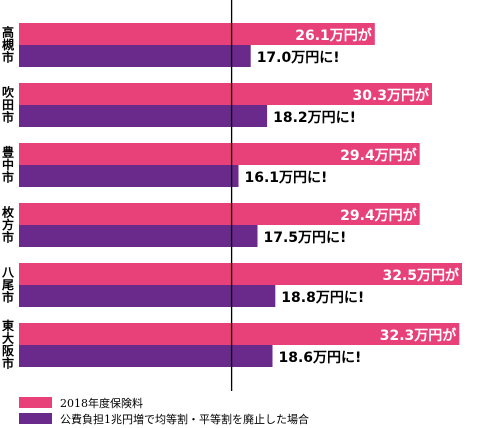 The width and height of the screenshot is (478, 428). What do you see at coordinates (334, 35) in the screenshot?
I see `data-label-takatsuki-series-0: 26.1万円が` at bounding box center [334, 35].